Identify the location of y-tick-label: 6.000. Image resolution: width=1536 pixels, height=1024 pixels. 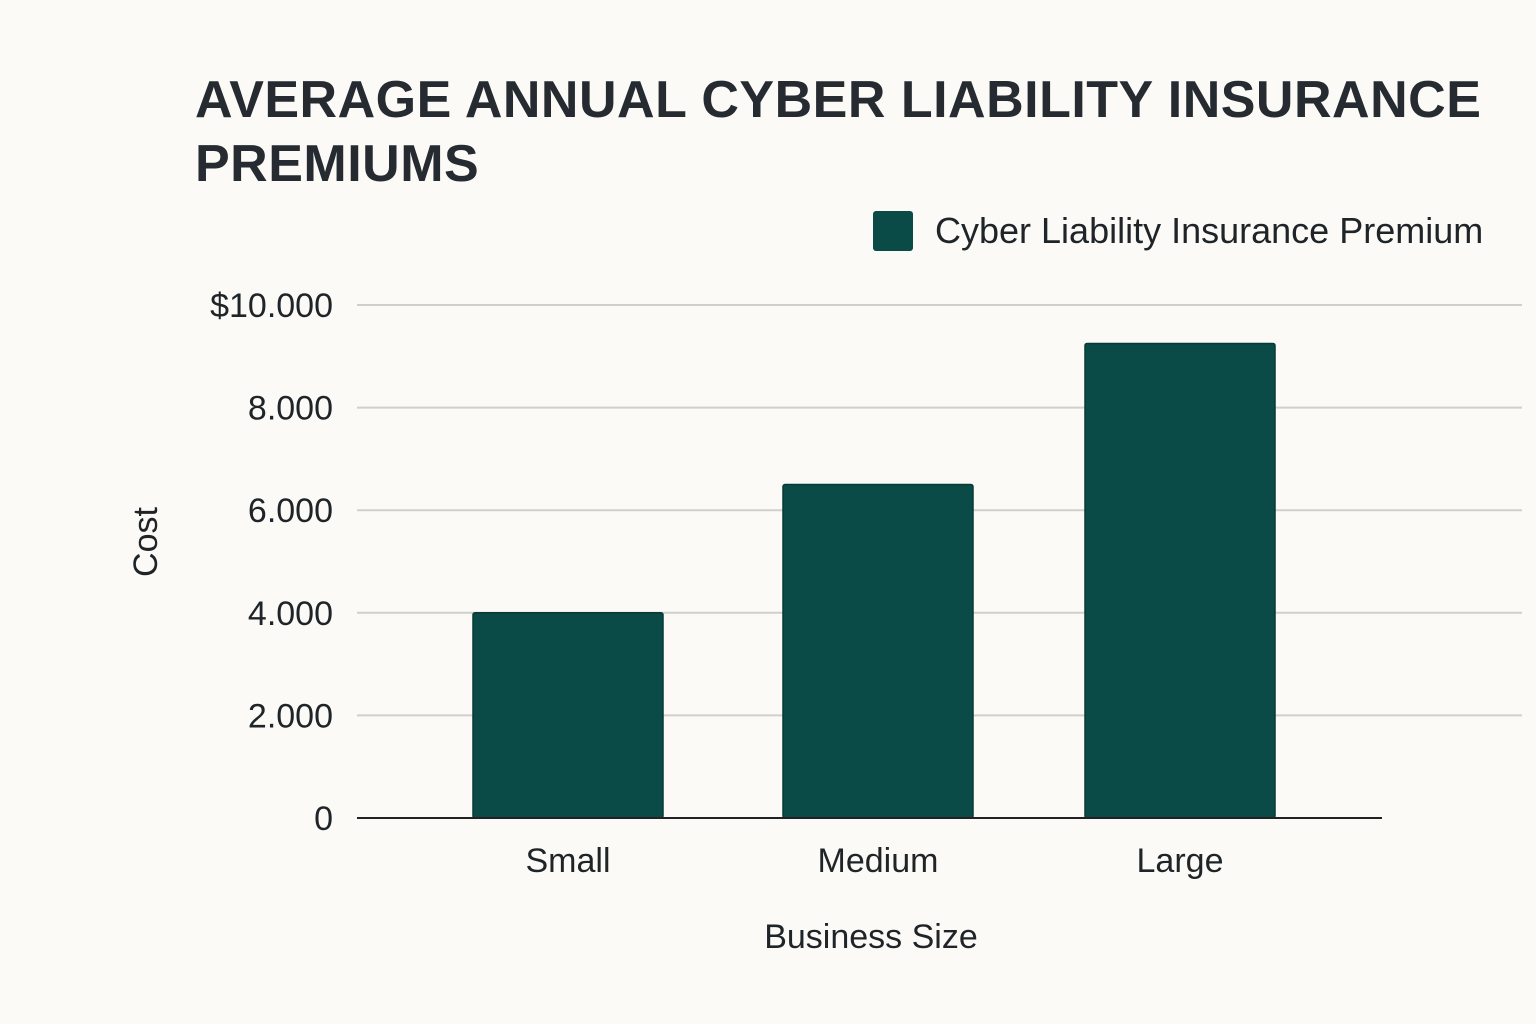
(290, 511).